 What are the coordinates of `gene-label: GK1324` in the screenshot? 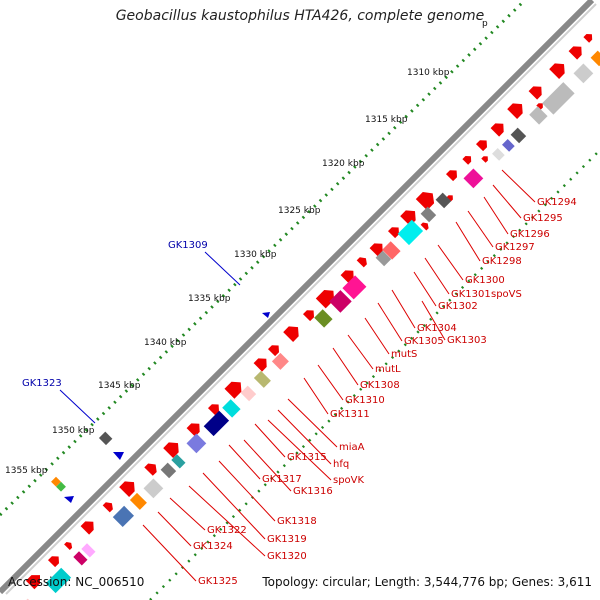 It's located at (213, 546).